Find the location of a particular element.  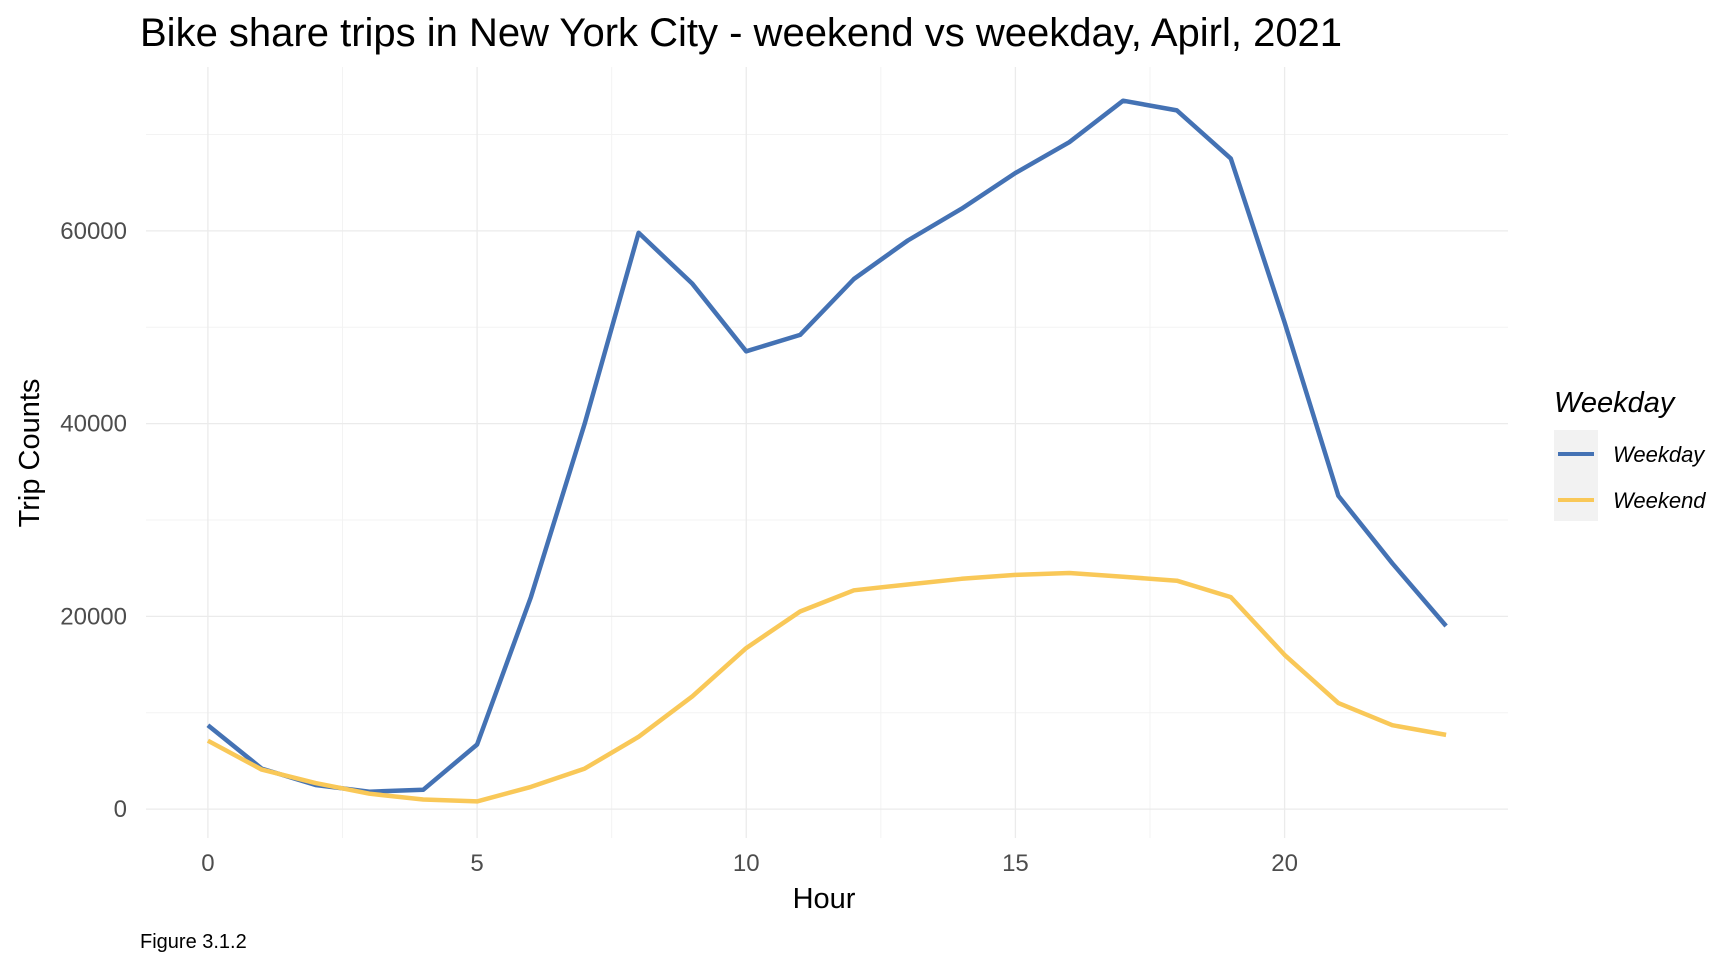

x-tick-label: 5 is located at coordinates (476, 863).